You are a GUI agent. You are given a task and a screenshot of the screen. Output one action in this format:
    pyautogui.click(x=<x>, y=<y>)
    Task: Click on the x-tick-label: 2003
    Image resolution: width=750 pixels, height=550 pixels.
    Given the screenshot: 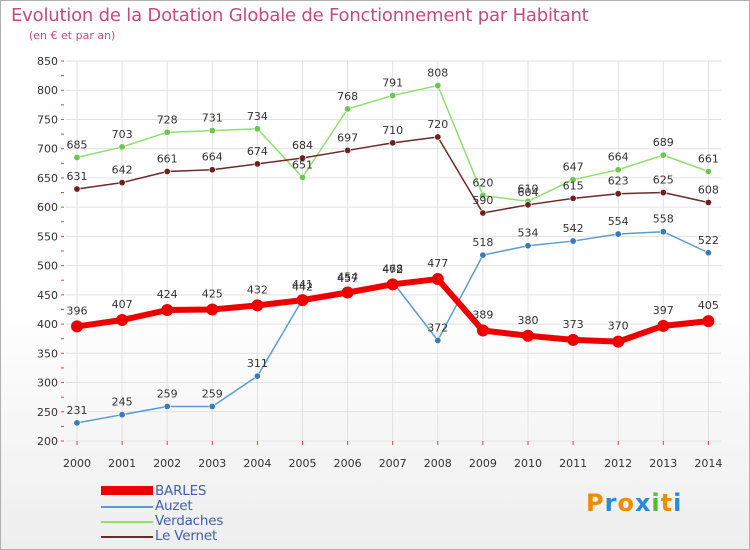 What is the action you would take?
    pyautogui.click(x=212, y=463)
    